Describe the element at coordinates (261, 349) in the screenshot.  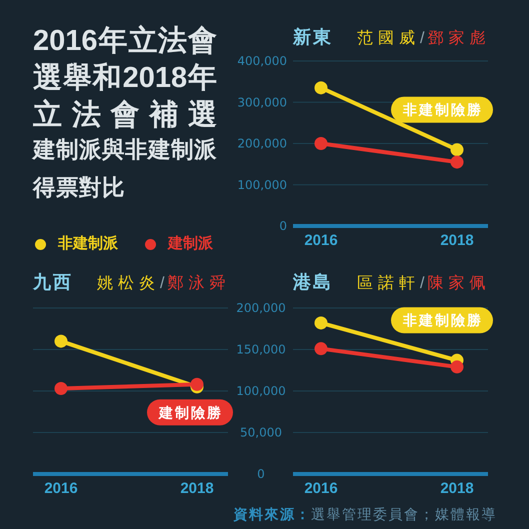
I see `y-tick-label: 150,000` at that location.